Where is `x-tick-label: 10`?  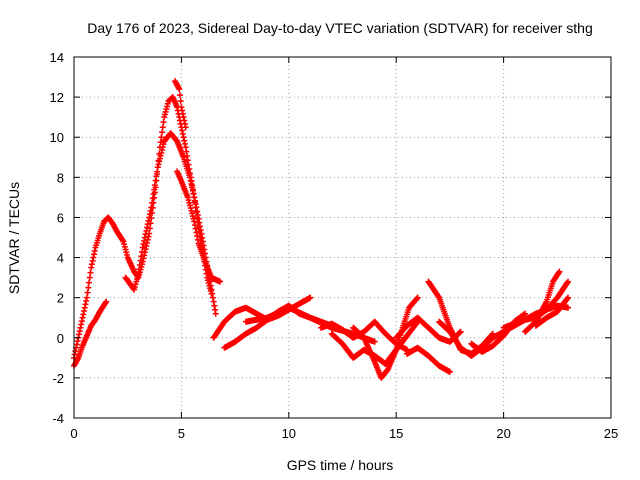
x-tick-label: 10 is located at coordinates (289, 433).